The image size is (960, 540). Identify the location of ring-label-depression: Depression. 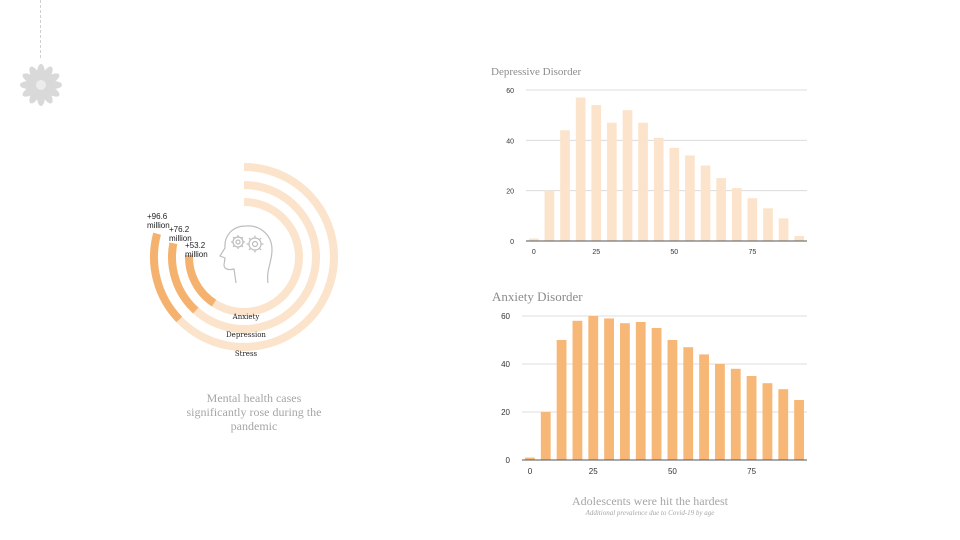
(246, 335).